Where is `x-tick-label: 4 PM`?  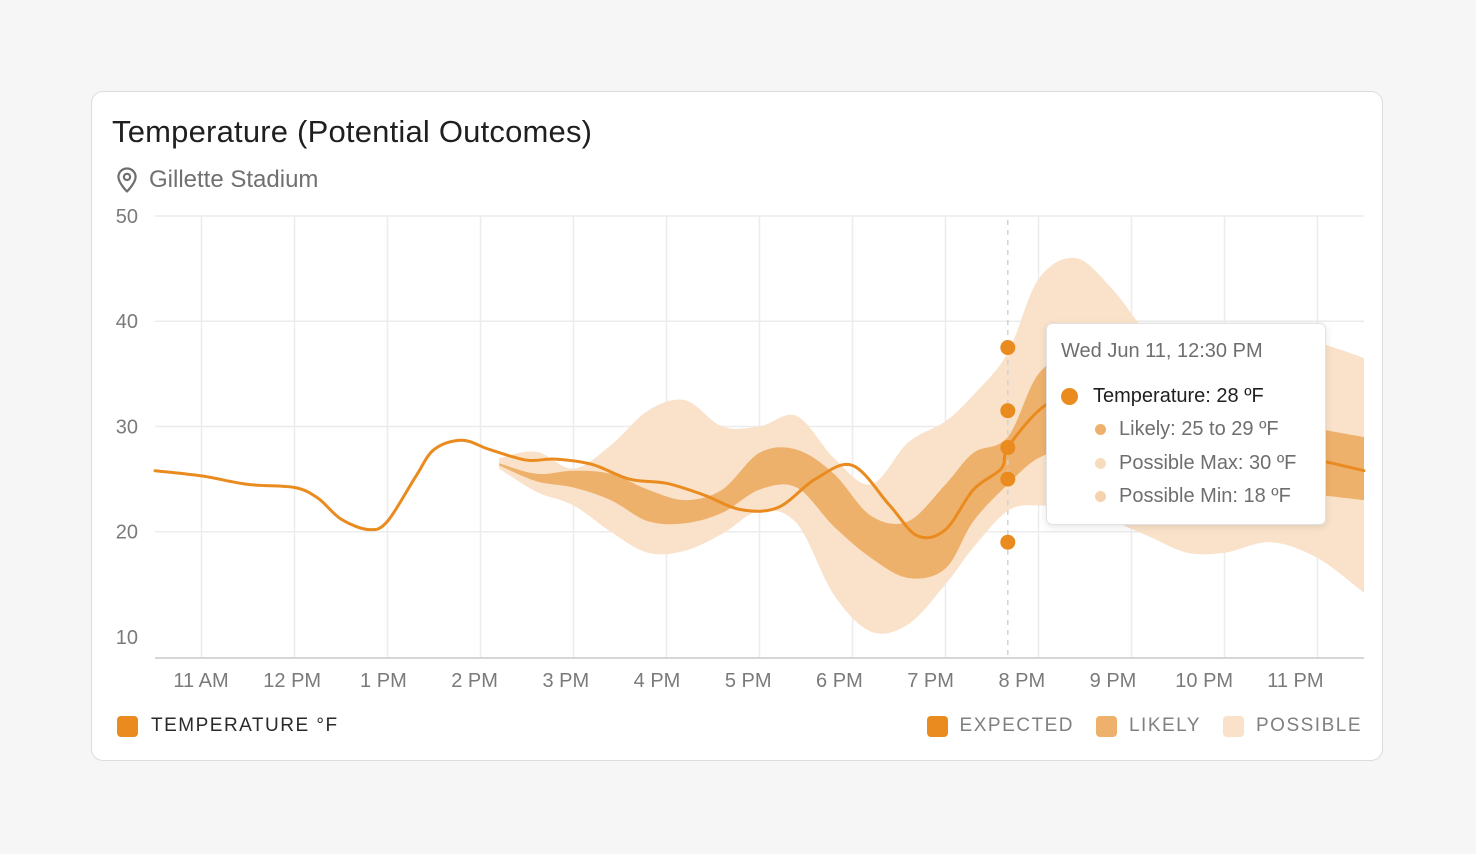 x-tick-label: 4 PM is located at coordinates (657, 681).